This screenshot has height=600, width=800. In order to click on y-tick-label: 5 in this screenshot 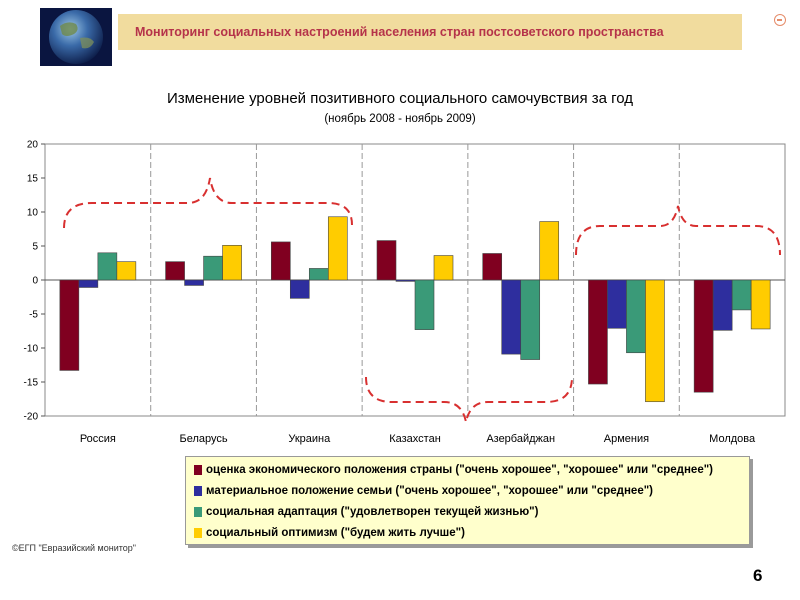, I will do `click(35, 247)`.